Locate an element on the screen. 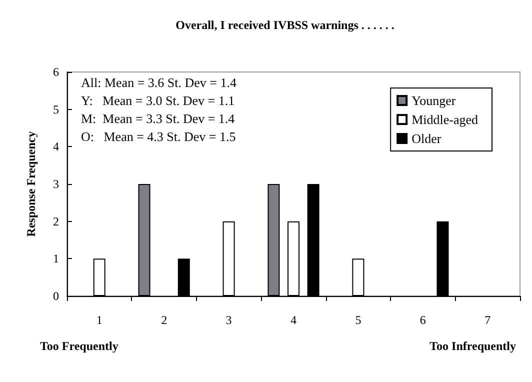  y-tick-label: 2 is located at coordinates (56, 221).